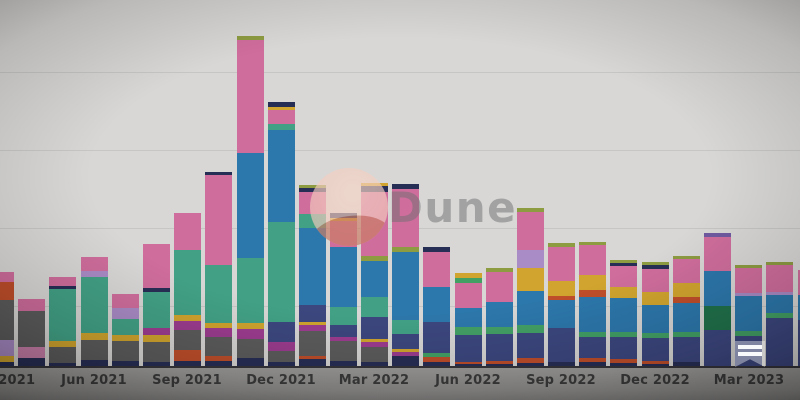  I want to click on x-tick-label: Dec 2022, so click(655, 380).